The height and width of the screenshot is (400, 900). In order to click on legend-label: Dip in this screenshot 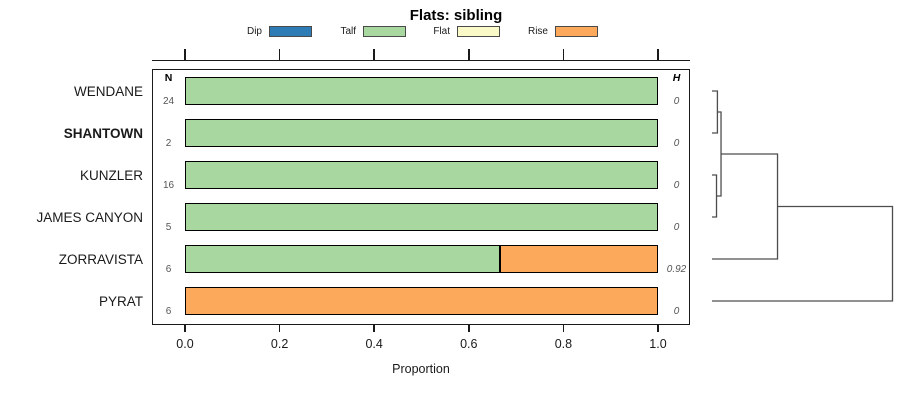, I will do `click(254, 31)`.